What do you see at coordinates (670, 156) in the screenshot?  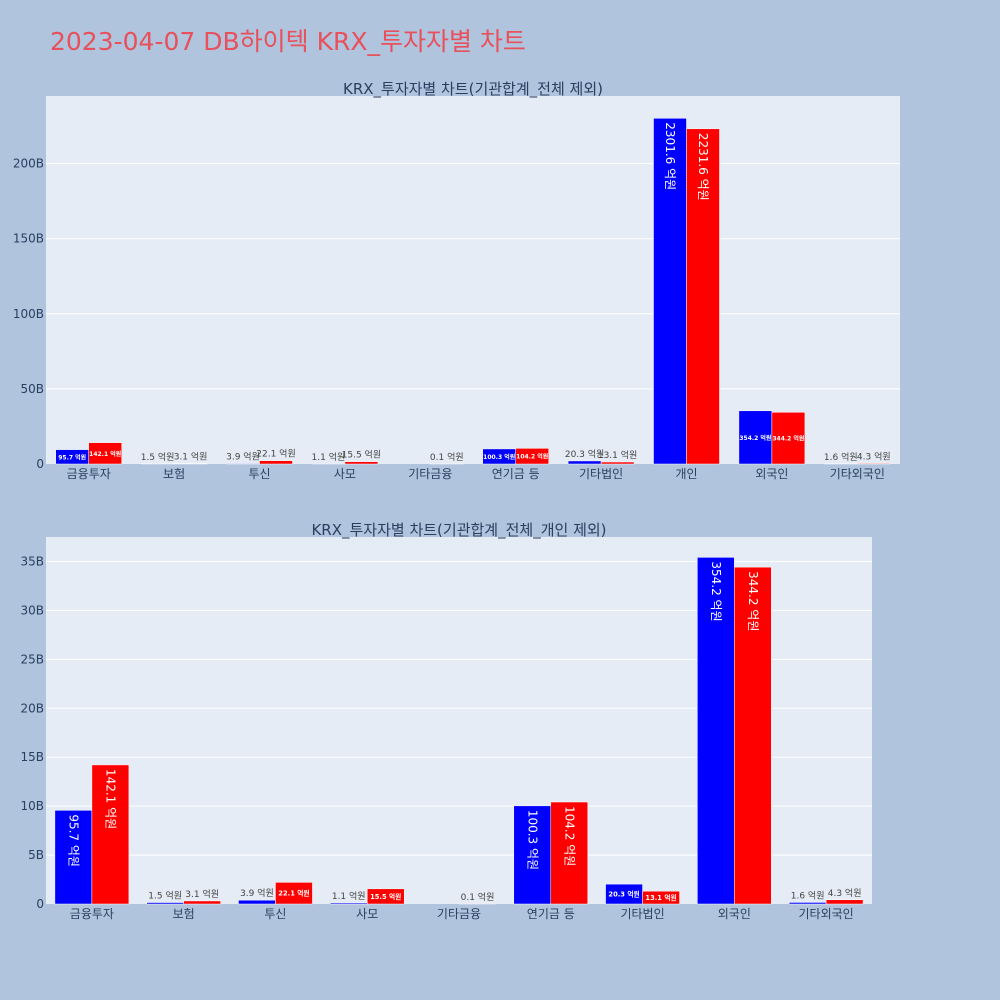 I see `bar-data-label: 2301.6 억원` at bounding box center [670, 156].